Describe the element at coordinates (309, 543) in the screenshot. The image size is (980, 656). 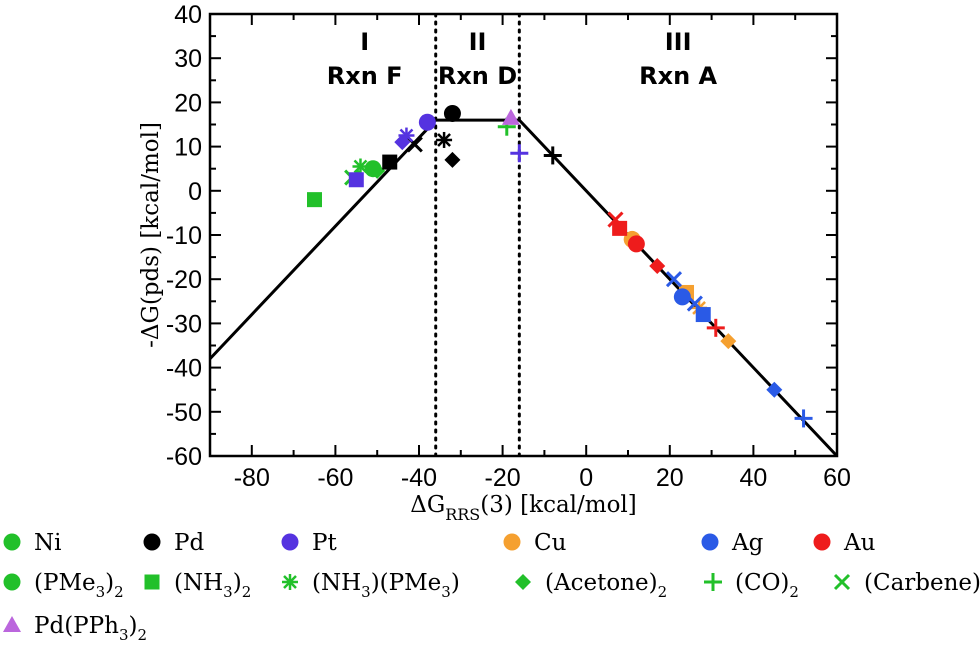
I see `legend-item: Pt` at that location.